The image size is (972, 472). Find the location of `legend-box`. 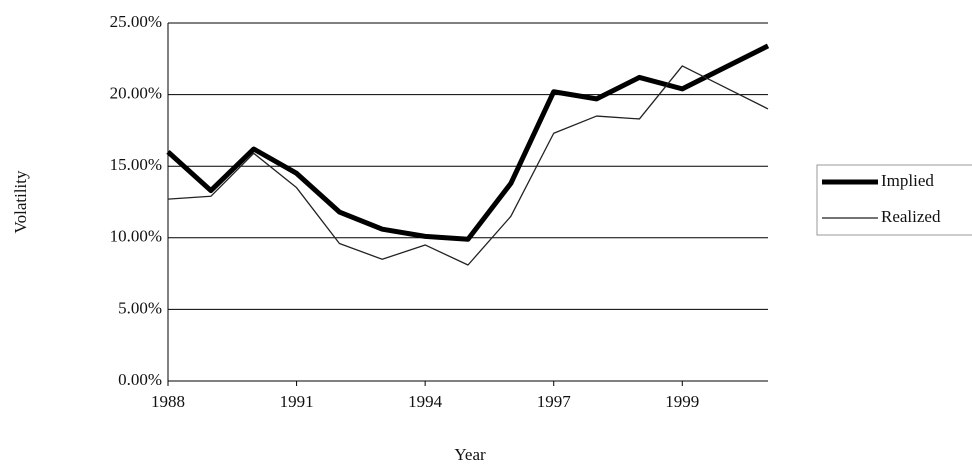

legend-box is located at coordinates (894, 200).